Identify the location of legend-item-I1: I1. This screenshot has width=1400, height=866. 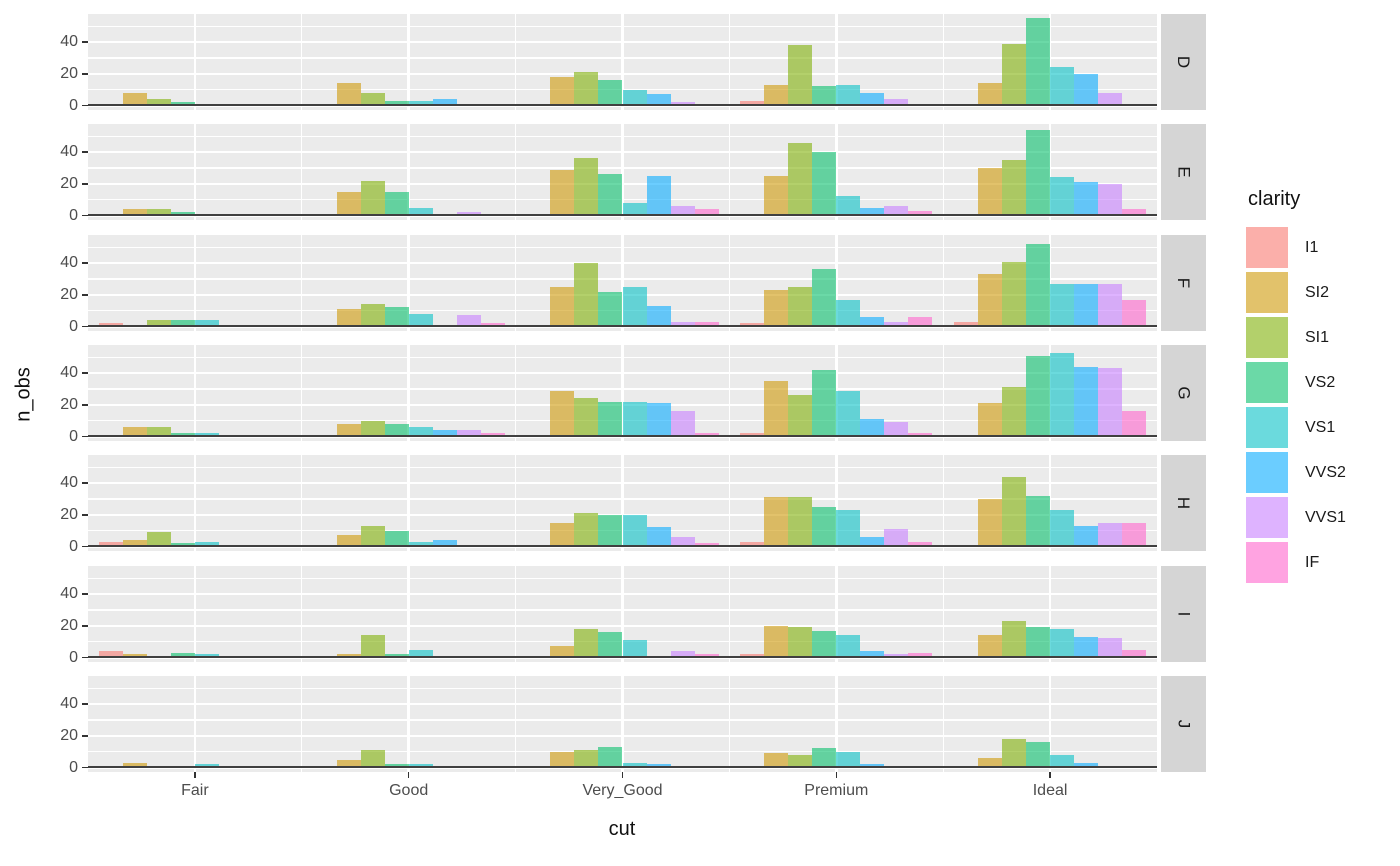
(1296, 247).